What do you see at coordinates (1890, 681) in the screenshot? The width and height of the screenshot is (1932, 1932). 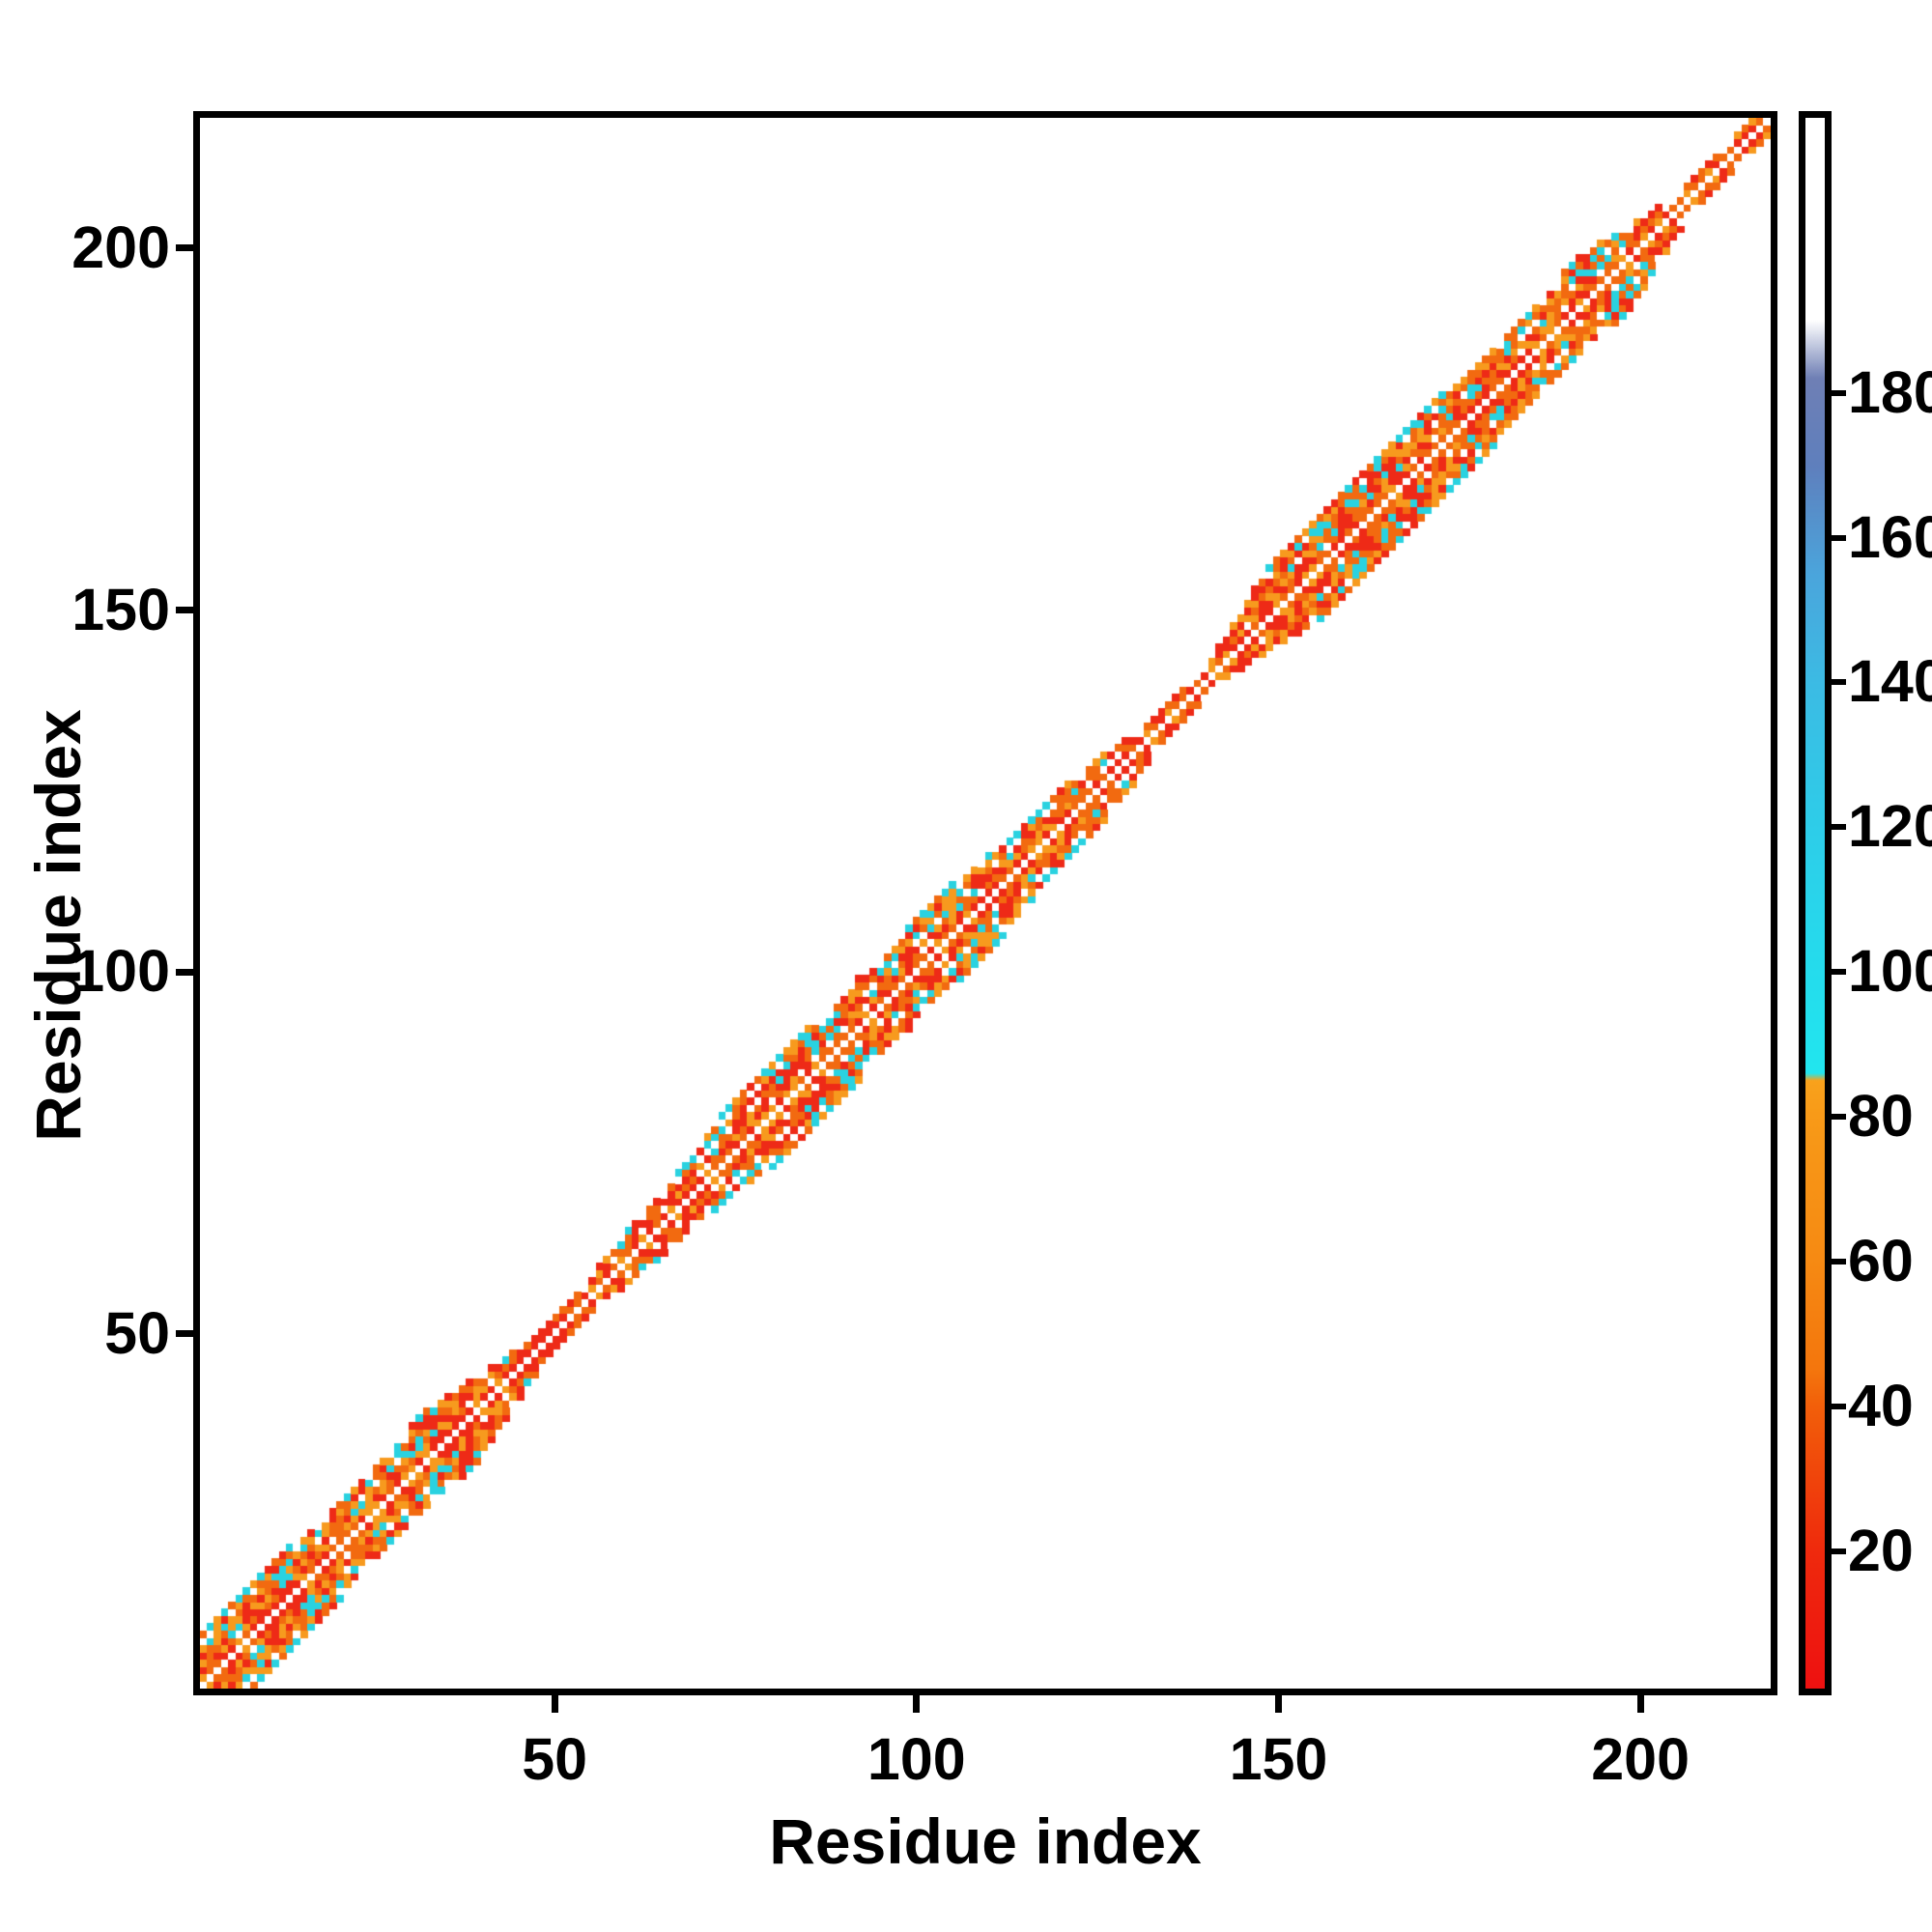 I see `colorbar-tick-label-140: 140` at bounding box center [1890, 681].